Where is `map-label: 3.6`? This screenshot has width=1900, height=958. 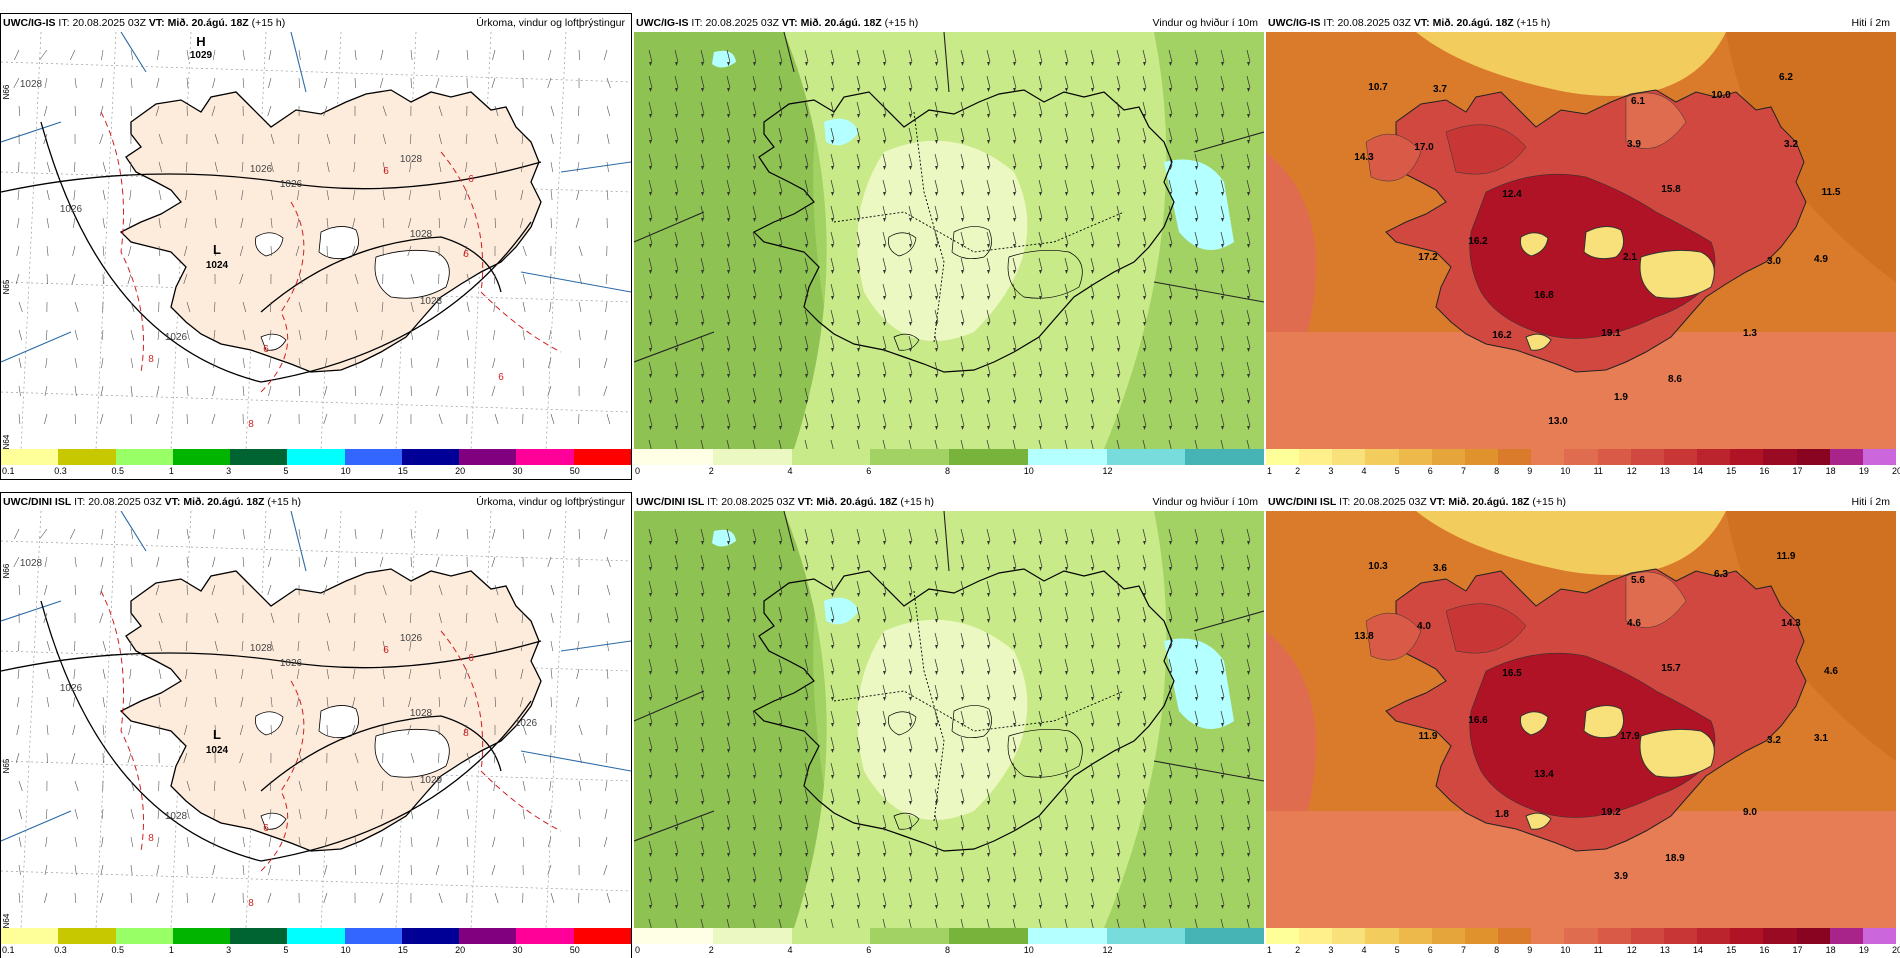 map-label: 3.6 is located at coordinates (1440, 568).